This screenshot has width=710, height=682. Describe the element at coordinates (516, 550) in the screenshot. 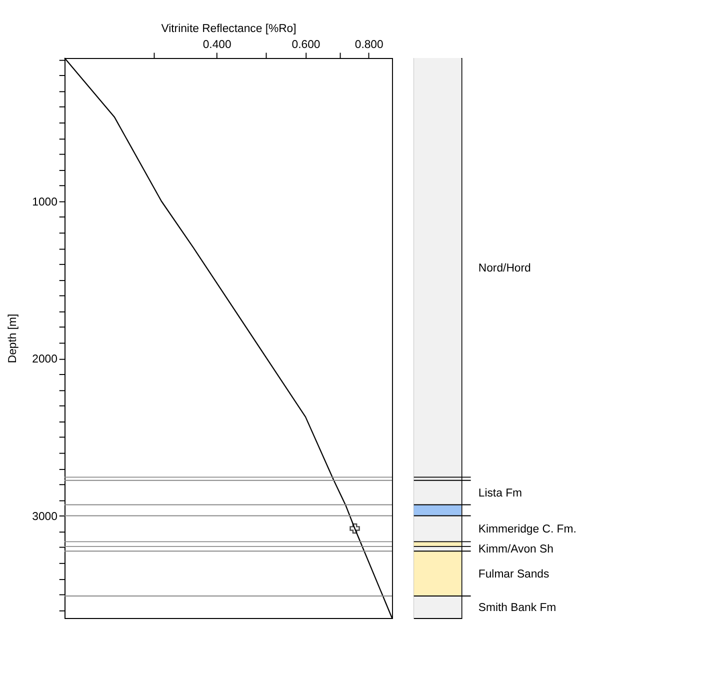

I see `series-label: Kimm/Avon Sh` at that location.